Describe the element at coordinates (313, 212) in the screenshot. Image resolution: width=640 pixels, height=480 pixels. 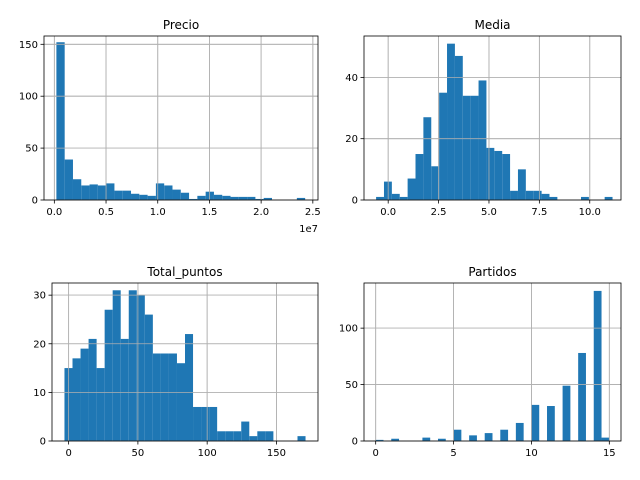
I see `x-tick-label: 2.5` at that location.